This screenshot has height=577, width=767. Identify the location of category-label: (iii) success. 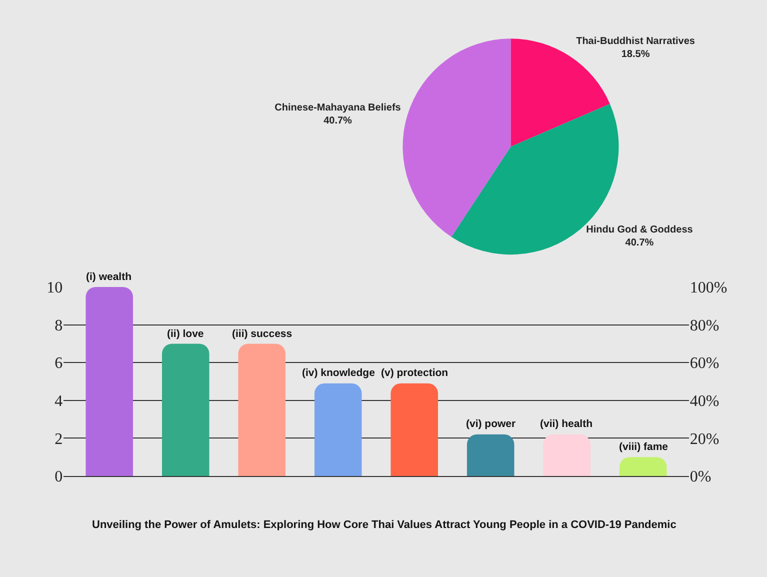
(262, 334).